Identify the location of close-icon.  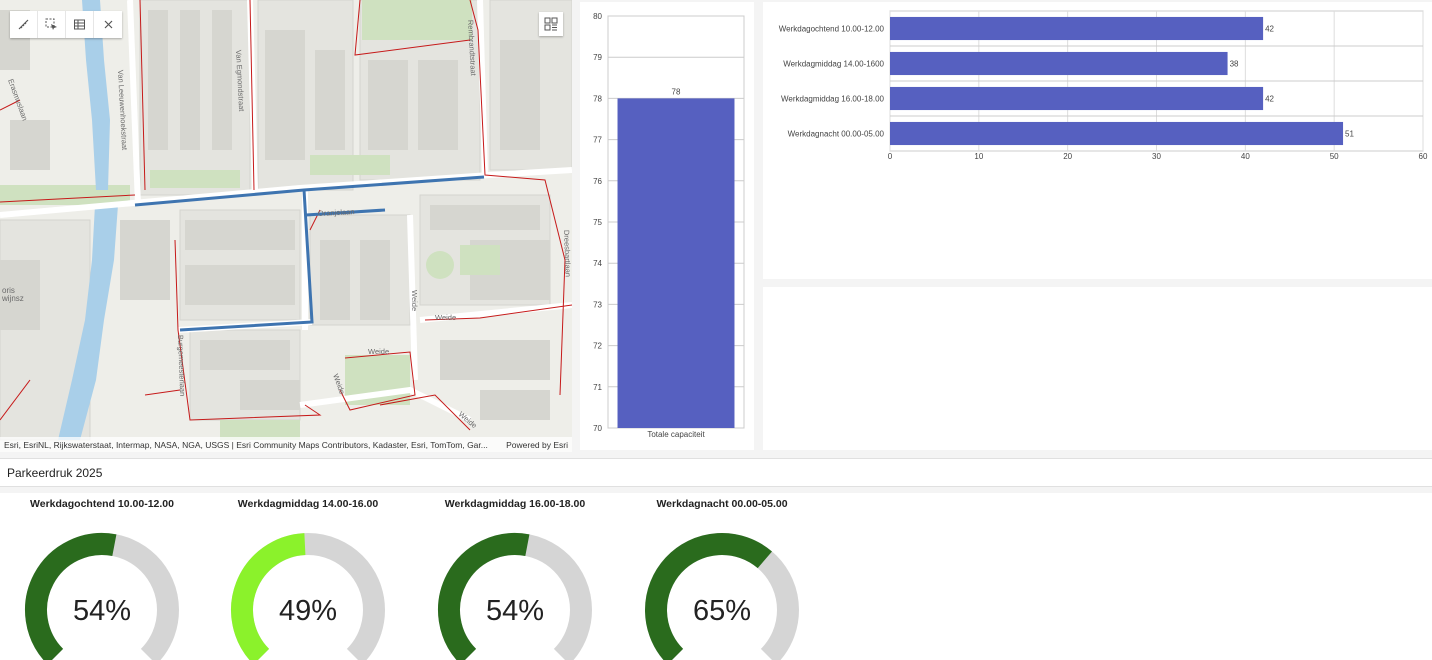
(108, 24).